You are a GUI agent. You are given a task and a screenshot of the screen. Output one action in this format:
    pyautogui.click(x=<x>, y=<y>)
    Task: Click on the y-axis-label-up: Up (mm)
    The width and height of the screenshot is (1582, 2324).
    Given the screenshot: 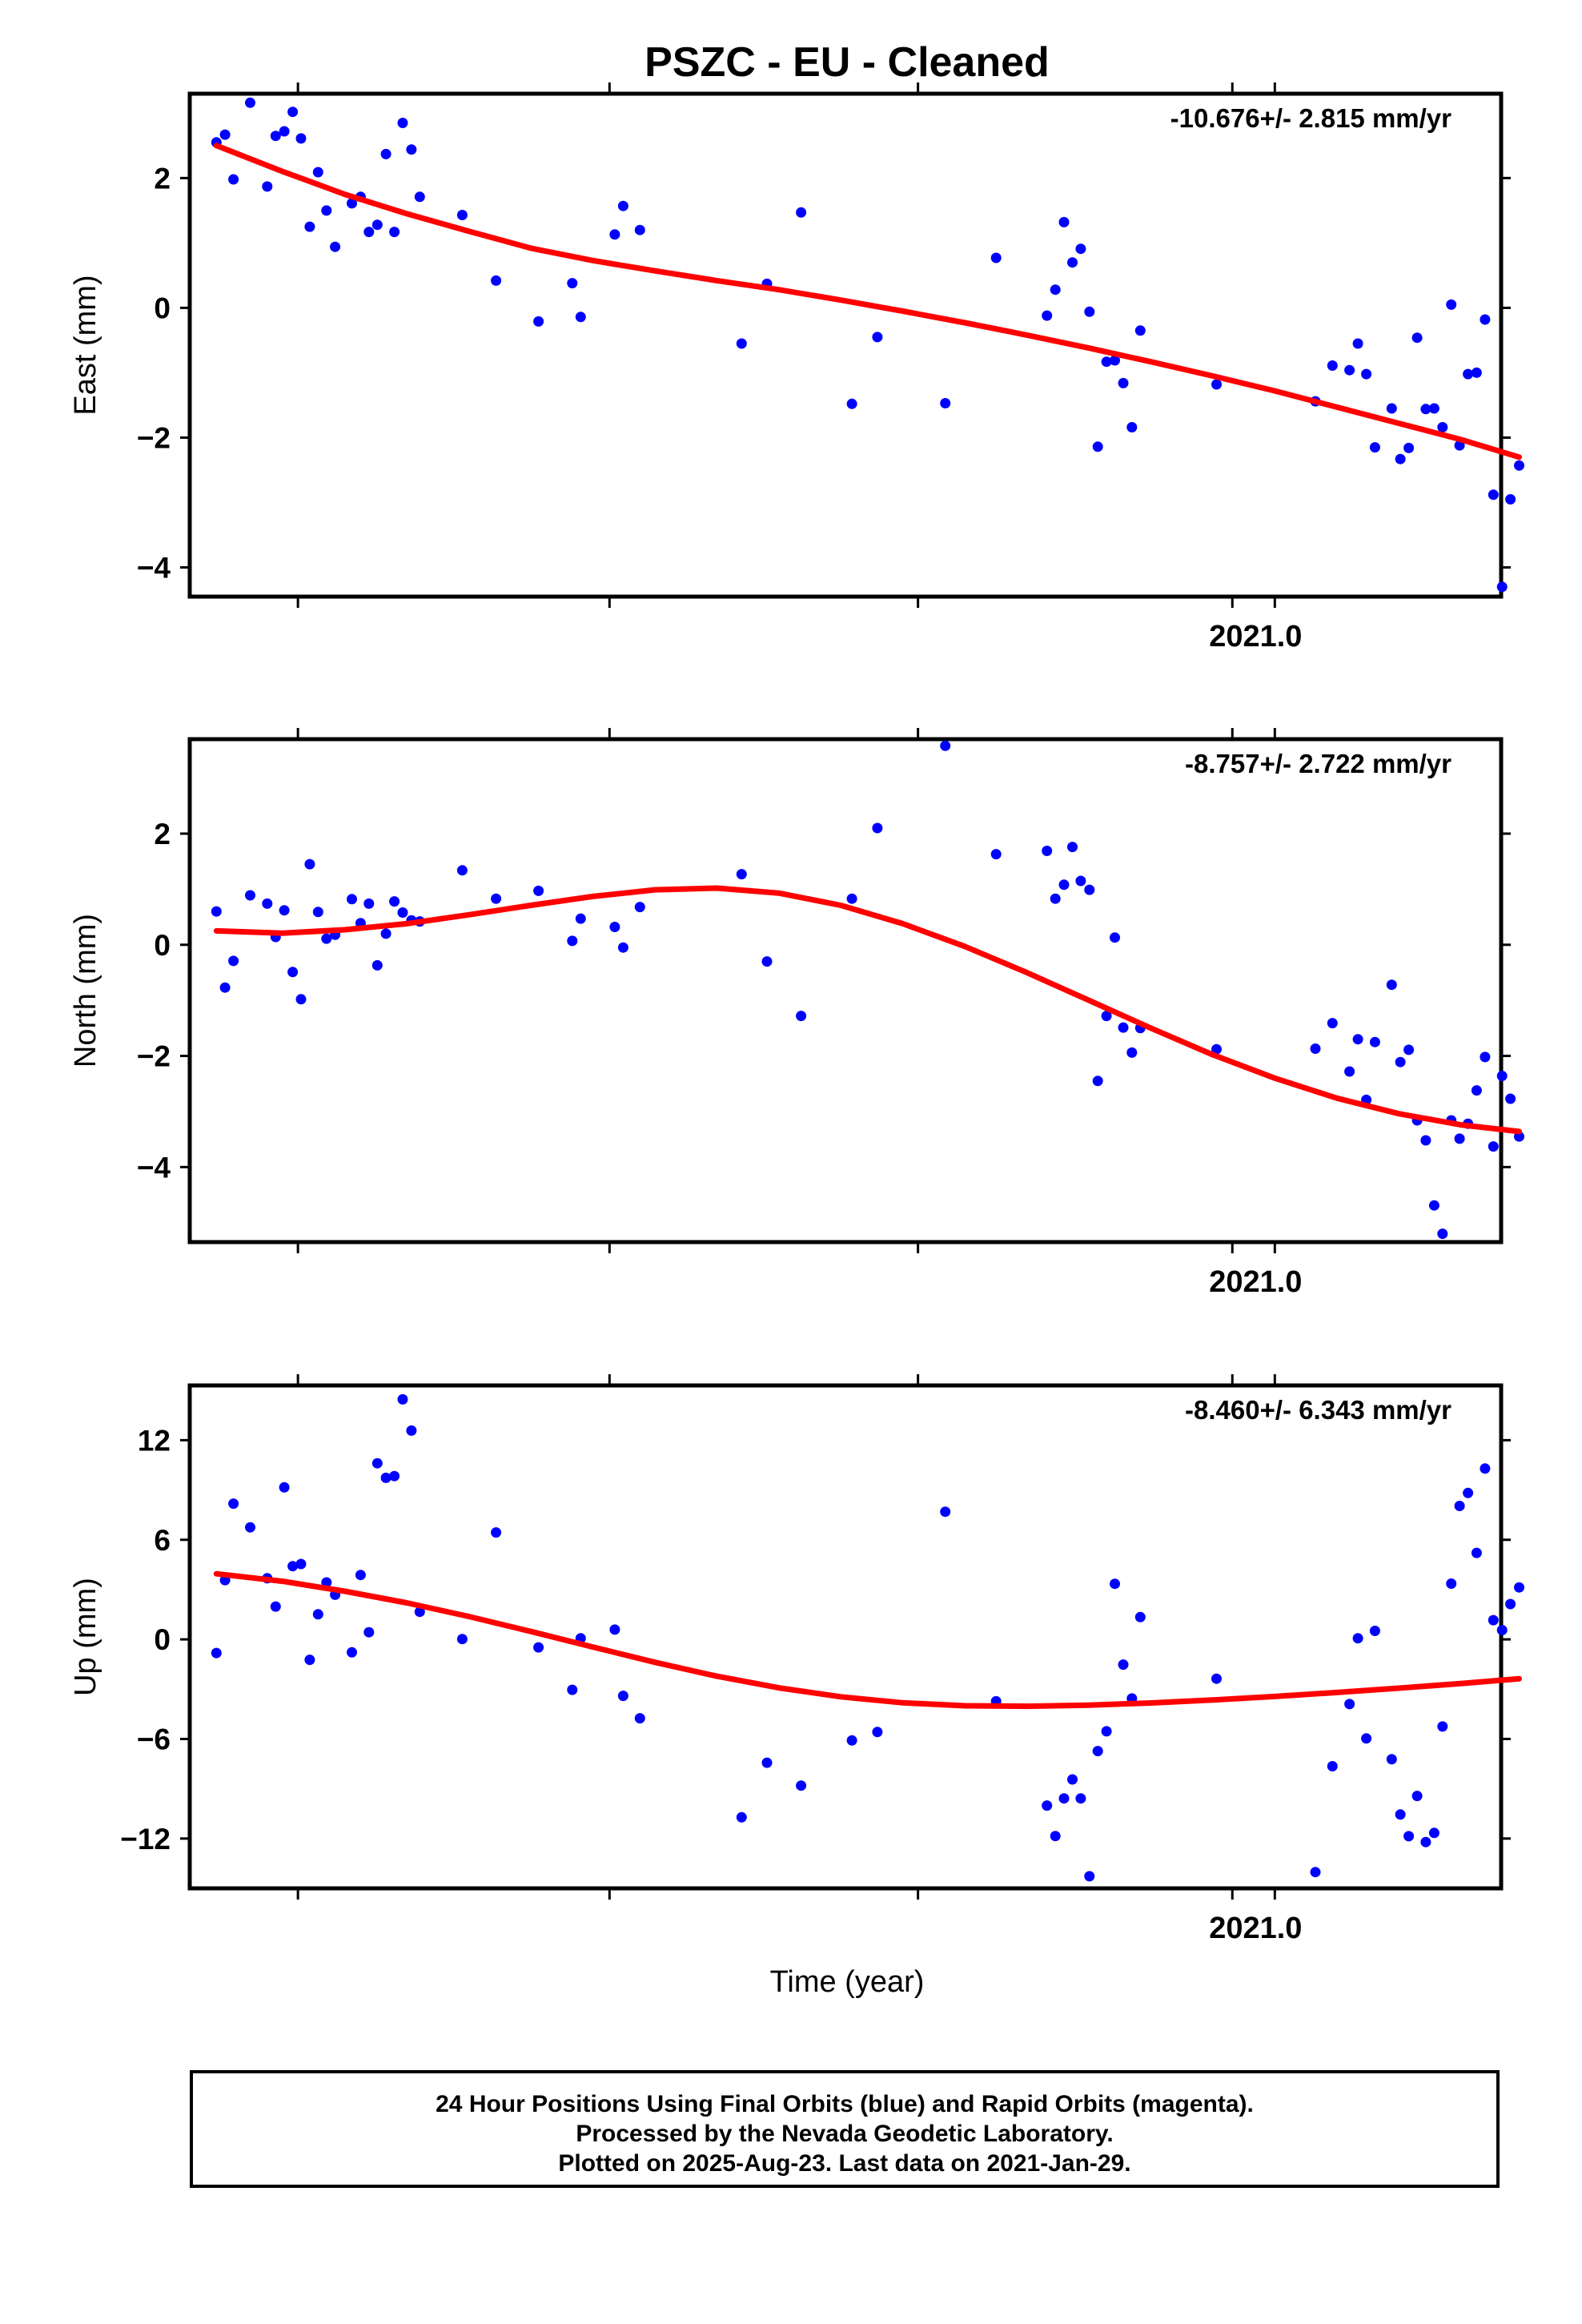 What is the action you would take?
    pyautogui.click(x=86, y=1637)
    